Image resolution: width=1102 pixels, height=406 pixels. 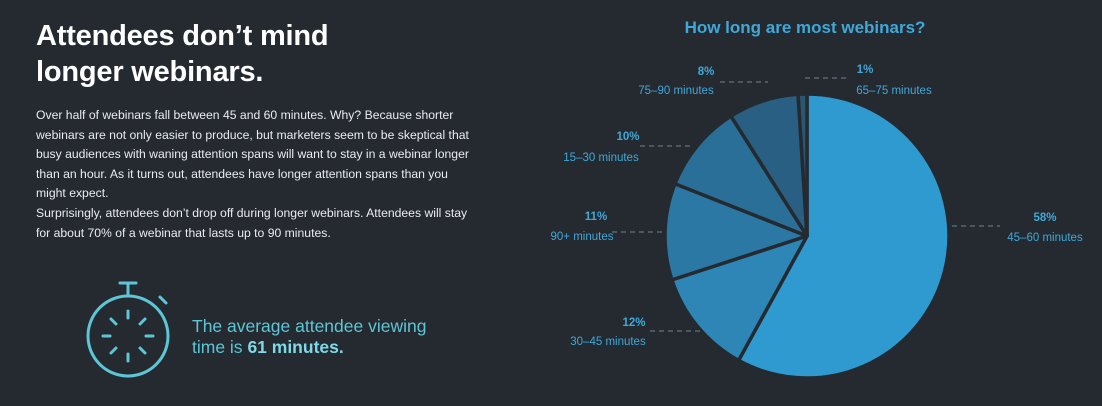 I want to click on slice-category-label-5: 65–75 minutes, so click(x=894, y=91).